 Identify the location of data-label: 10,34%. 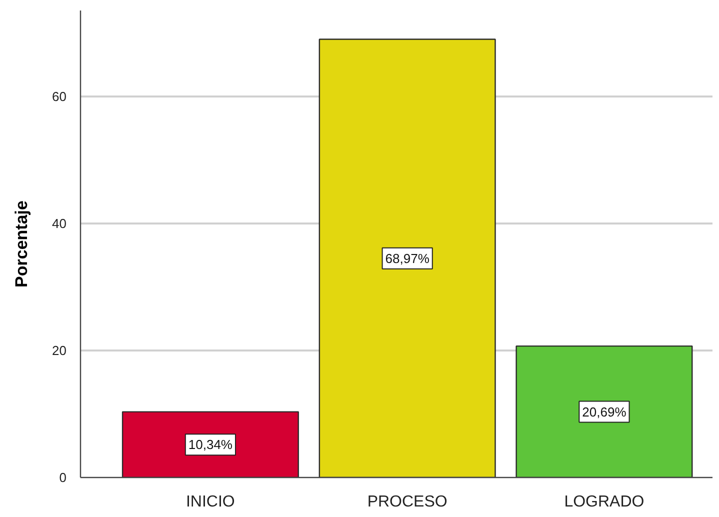
(210, 444).